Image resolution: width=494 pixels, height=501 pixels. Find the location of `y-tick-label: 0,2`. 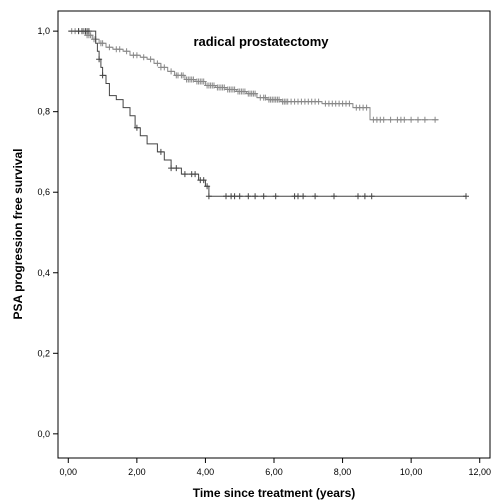

y-tick-label: 0,2 is located at coordinates (43, 353).